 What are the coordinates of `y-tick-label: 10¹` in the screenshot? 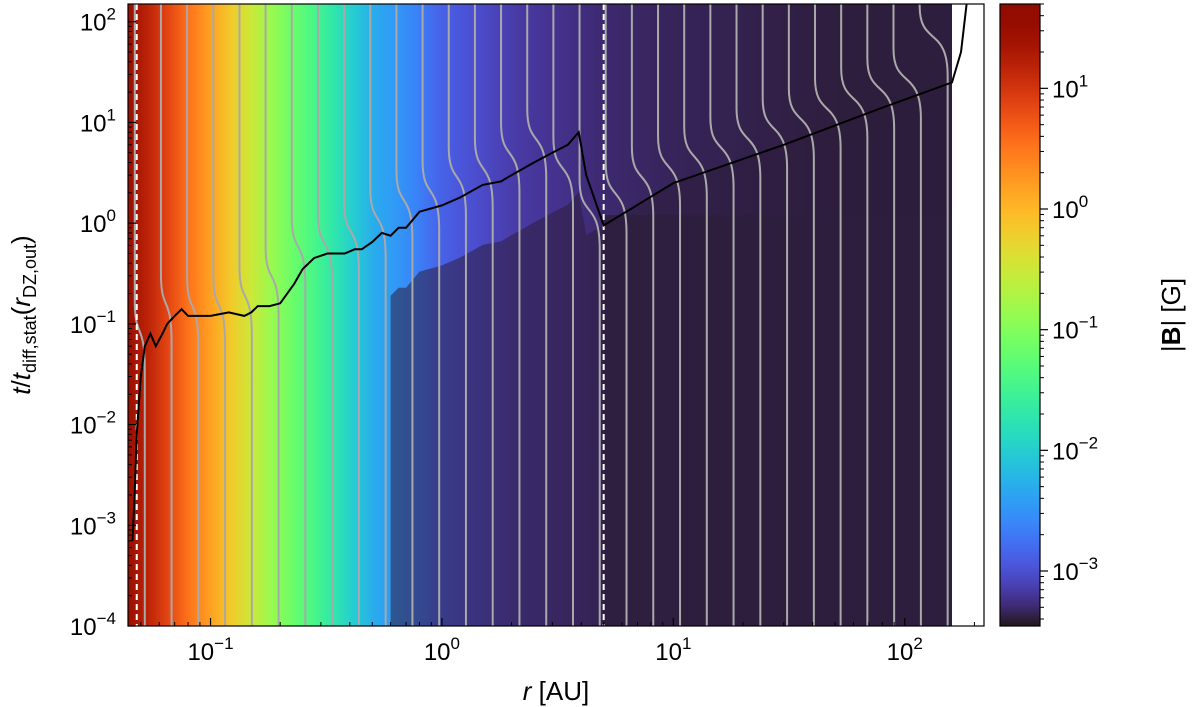 It's located at (98, 121).